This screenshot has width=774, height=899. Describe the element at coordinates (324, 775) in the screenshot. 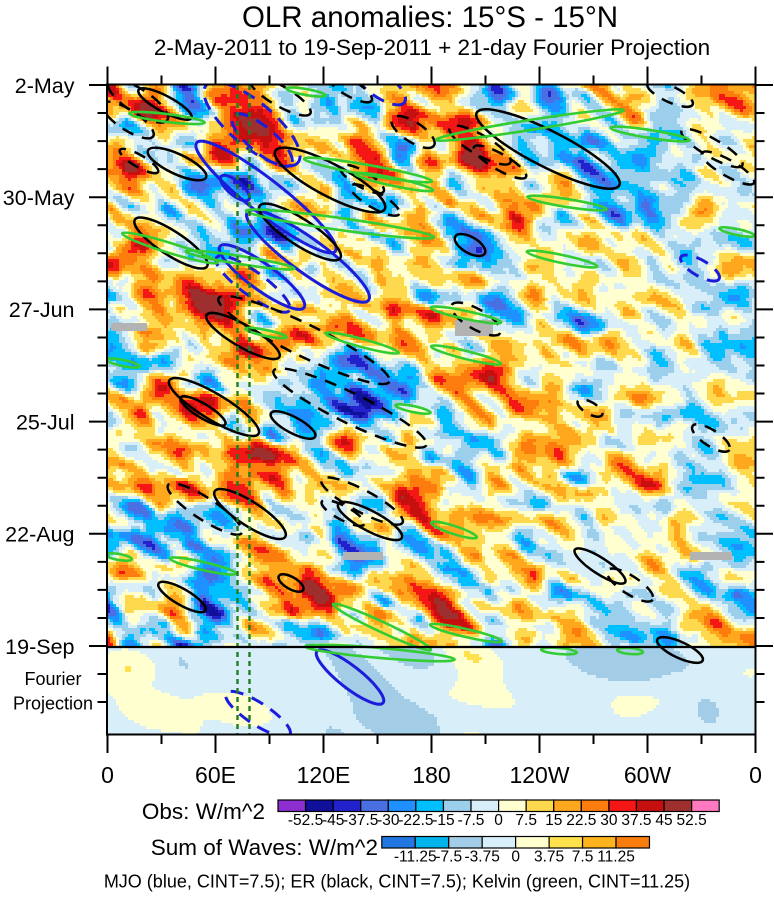

I see `svg-text: 120E` at that location.